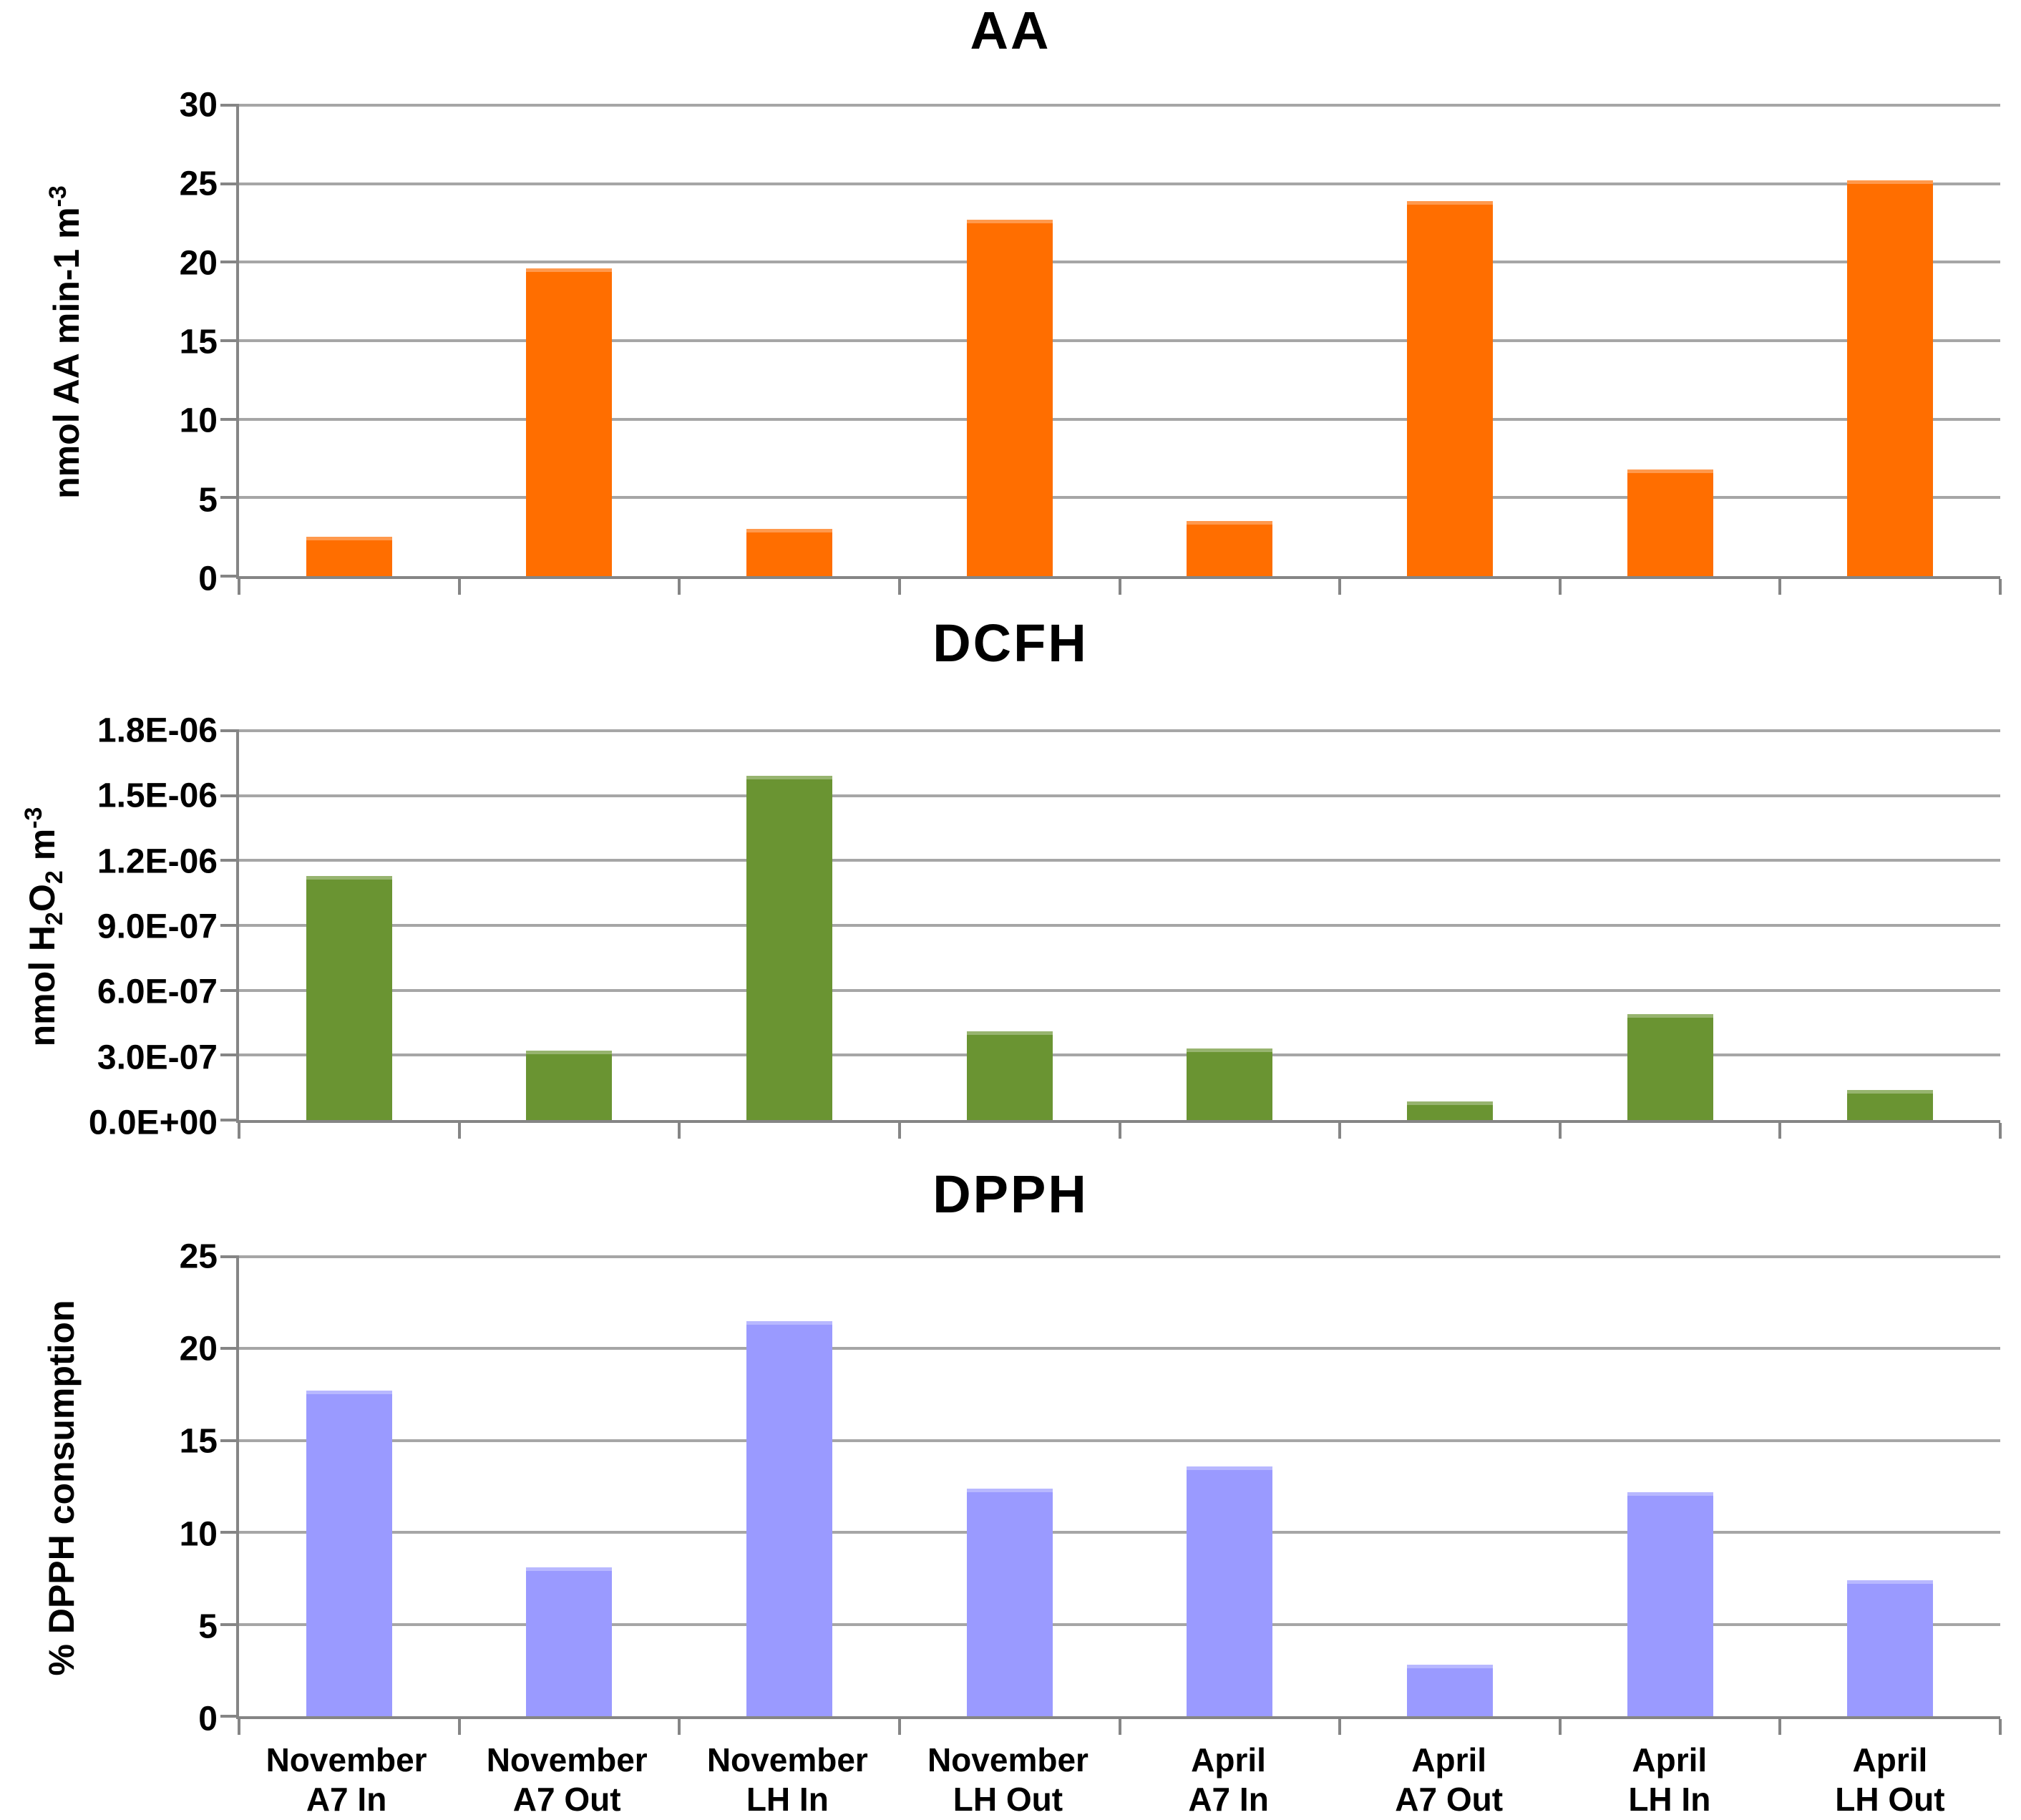 This screenshot has width=2021, height=1820. What do you see at coordinates (153, 1123) in the screenshot?
I see `y-tick-label: 0.0E+00` at bounding box center [153, 1123].